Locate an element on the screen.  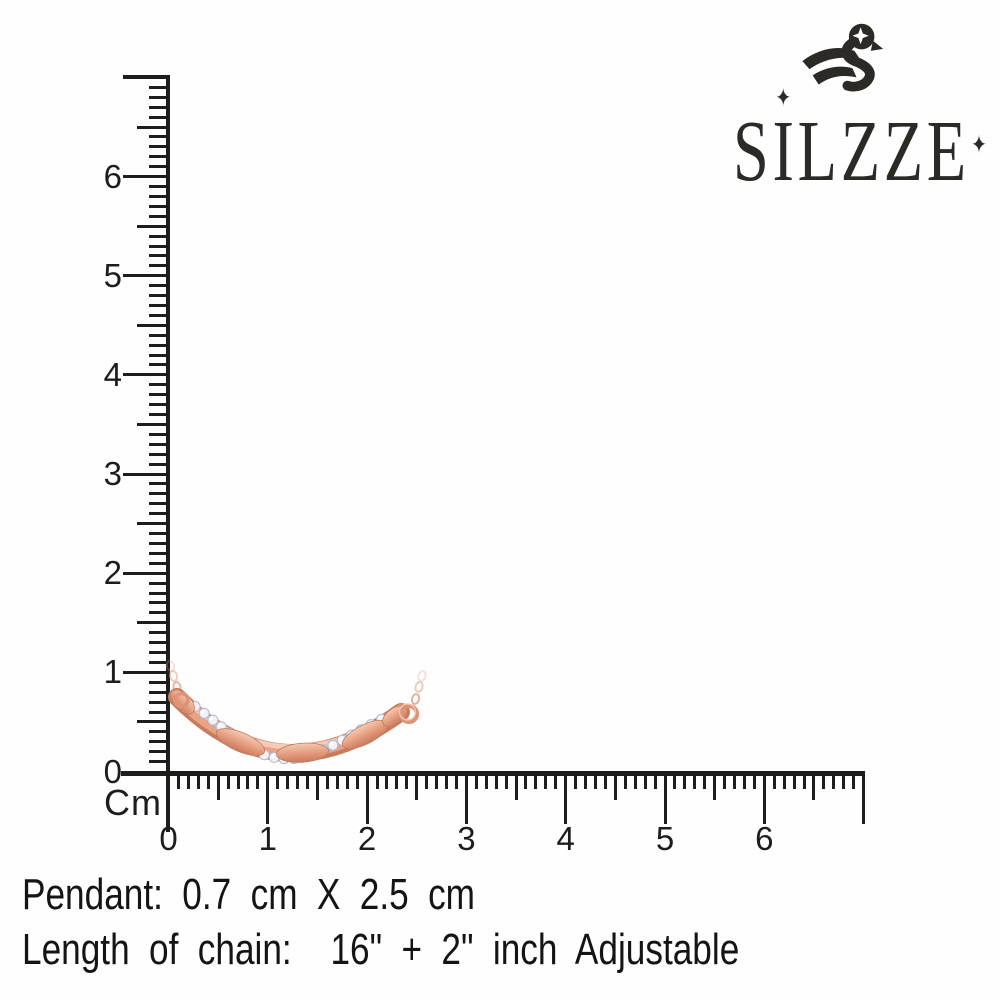
horizontal-ruler-number: 0 is located at coordinates (168, 838).